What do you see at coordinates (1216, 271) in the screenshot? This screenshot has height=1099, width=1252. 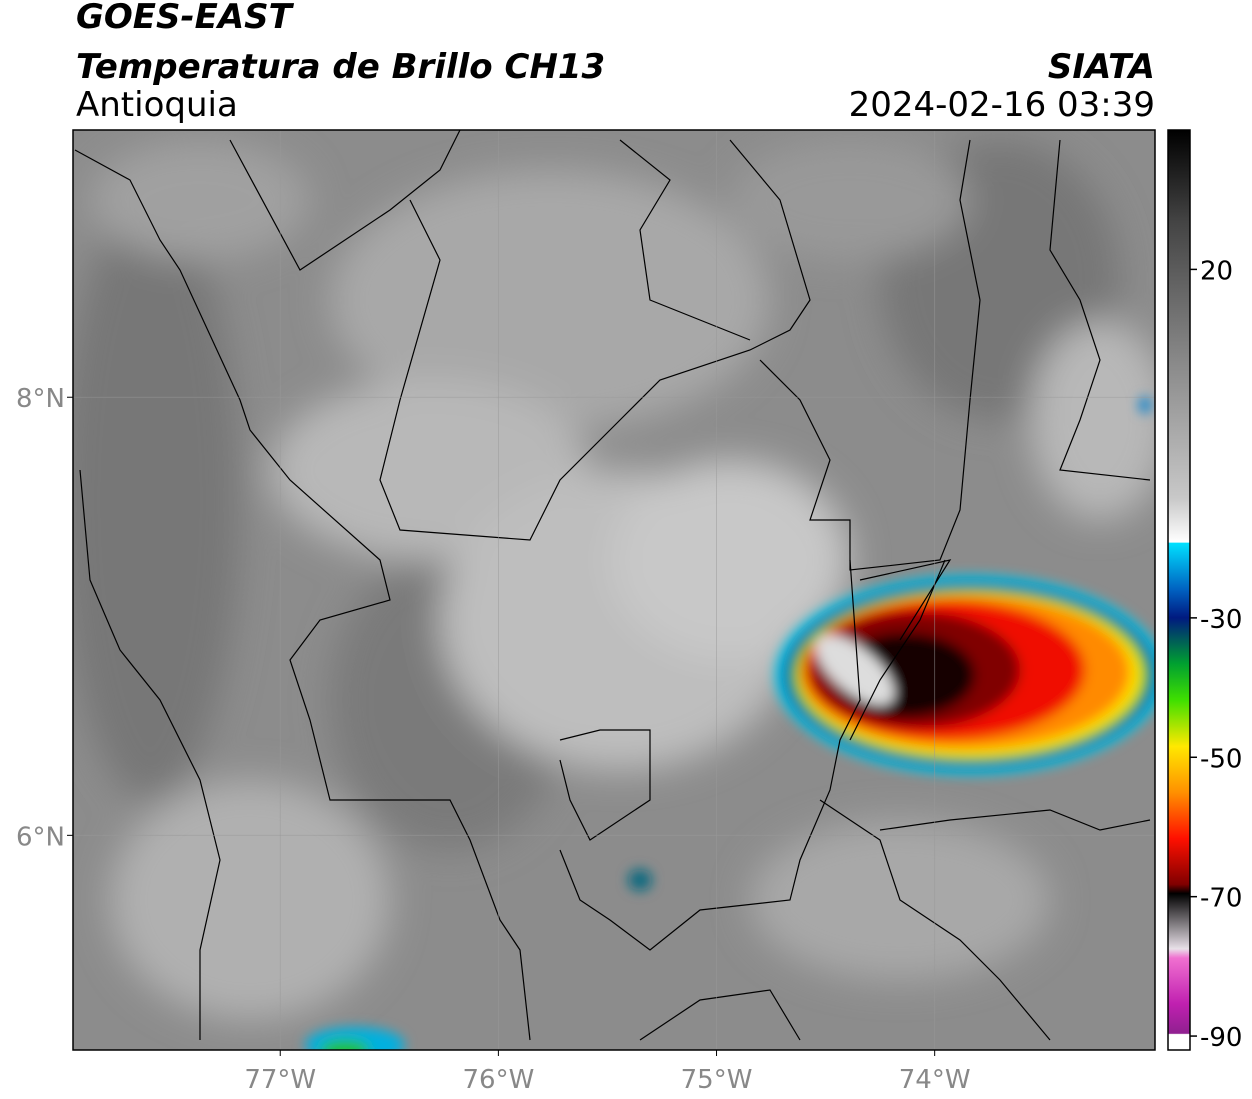 I see `colorbar-tick-label: 20` at bounding box center [1216, 271].